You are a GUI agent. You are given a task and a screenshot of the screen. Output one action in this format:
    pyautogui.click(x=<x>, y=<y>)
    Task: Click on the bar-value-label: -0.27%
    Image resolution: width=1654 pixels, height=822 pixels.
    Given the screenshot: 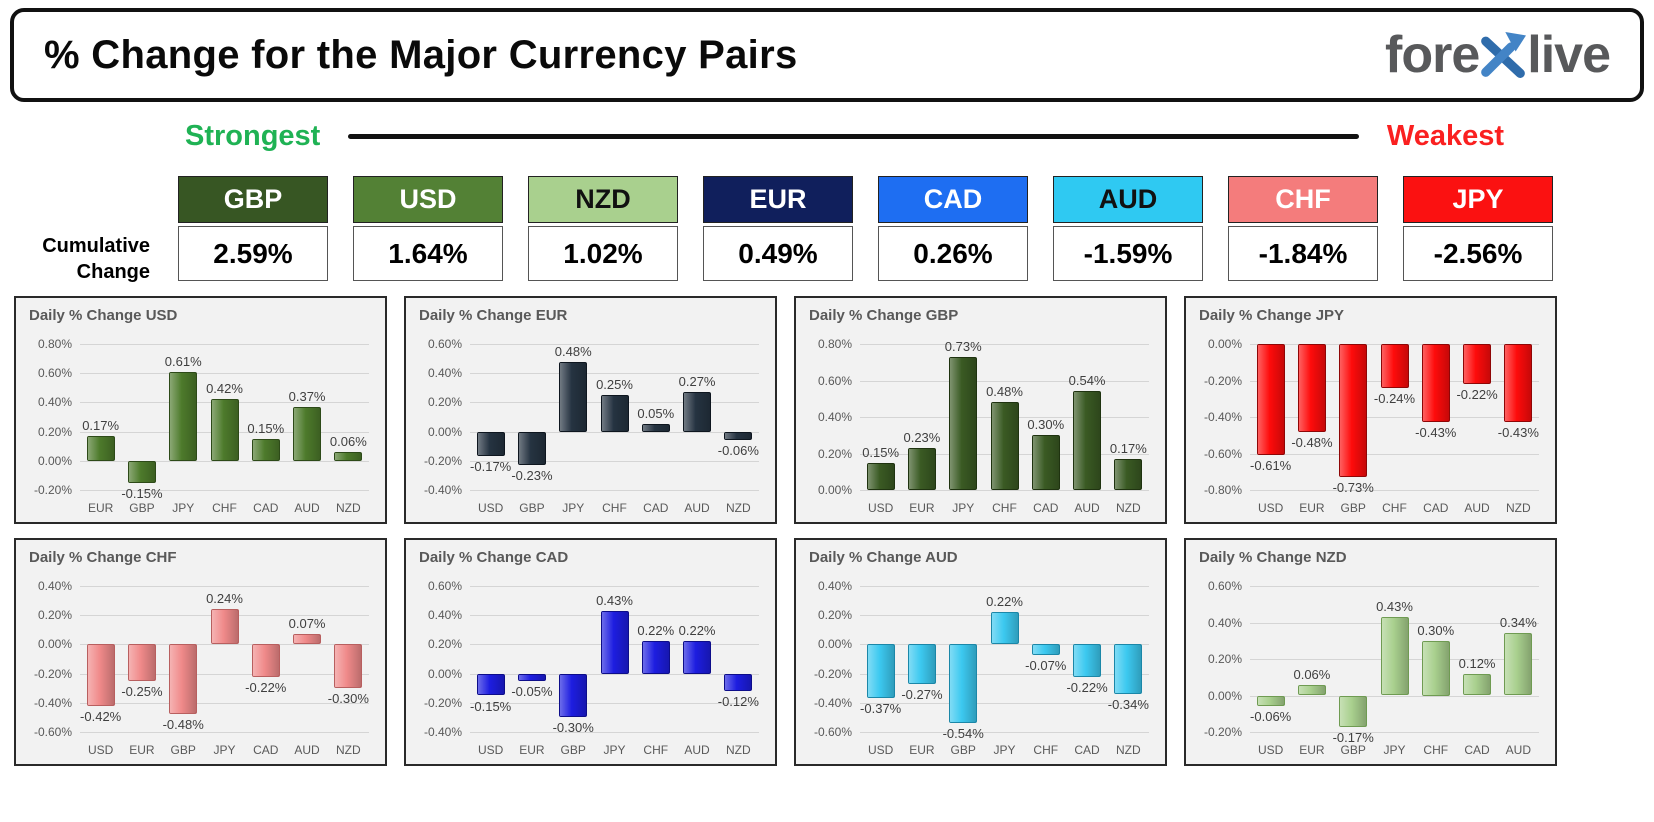 What is the action you would take?
    pyautogui.click(x=922, y=694)
    